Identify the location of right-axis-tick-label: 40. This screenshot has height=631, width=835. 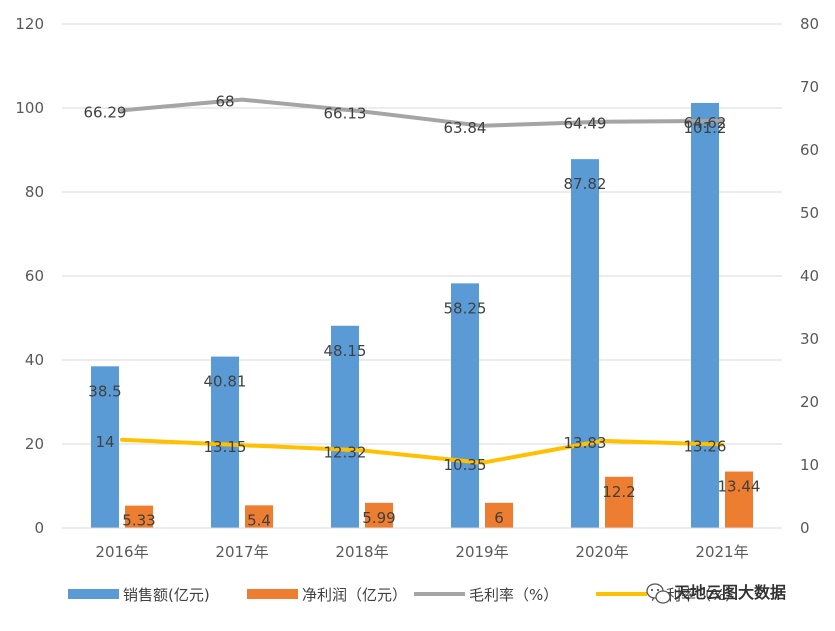
(809, 276).